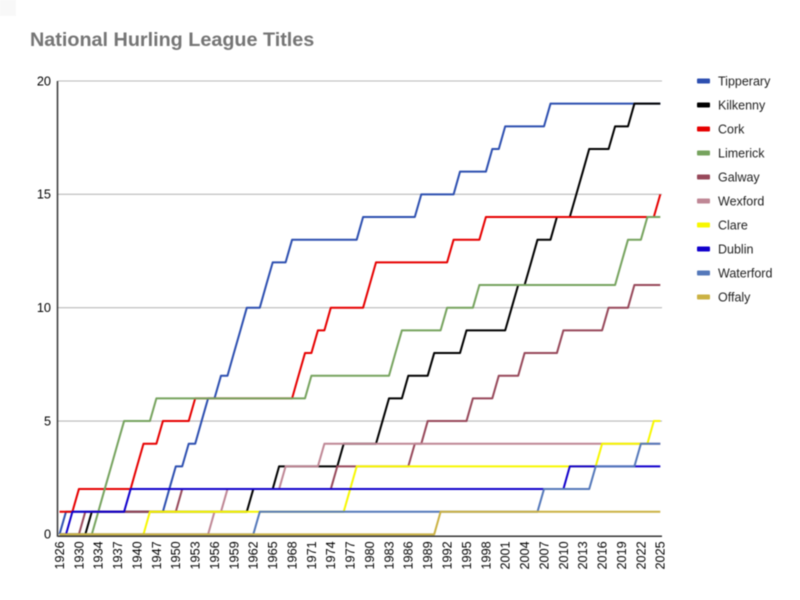 Image resolution: width=800 pixels, height=600 pixels. What do you see at coordinates (389, 555) in the screenshot?
I see `svg-text: 1983` at bounding box center [389, 555].